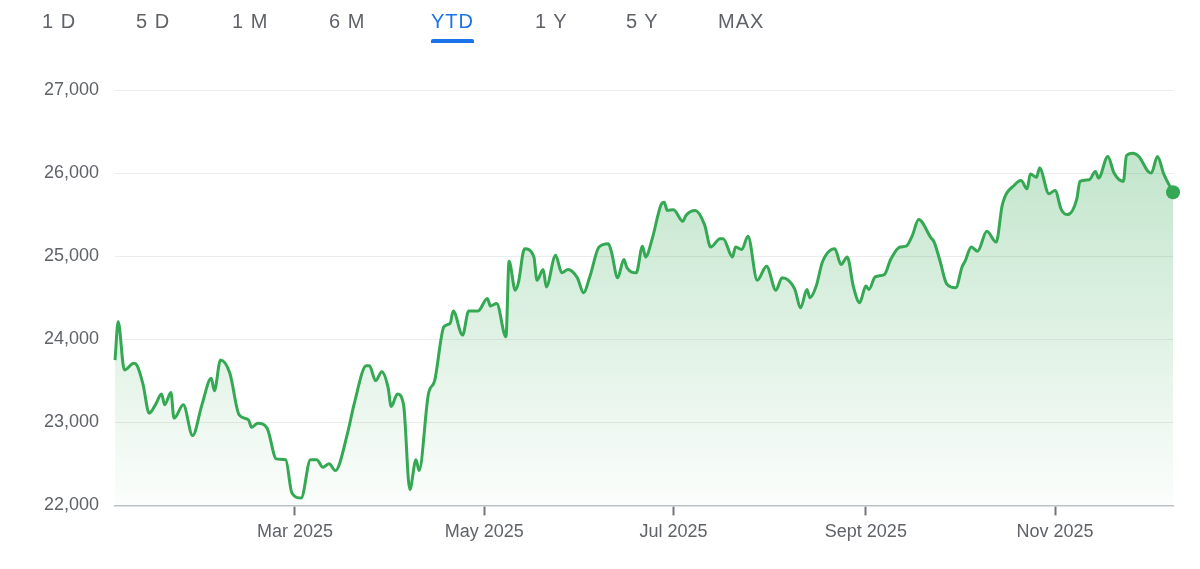 The width and height of the screenshot is (1200, 569). I want to click on y-tick-label: 23,000, so click(71, 421).